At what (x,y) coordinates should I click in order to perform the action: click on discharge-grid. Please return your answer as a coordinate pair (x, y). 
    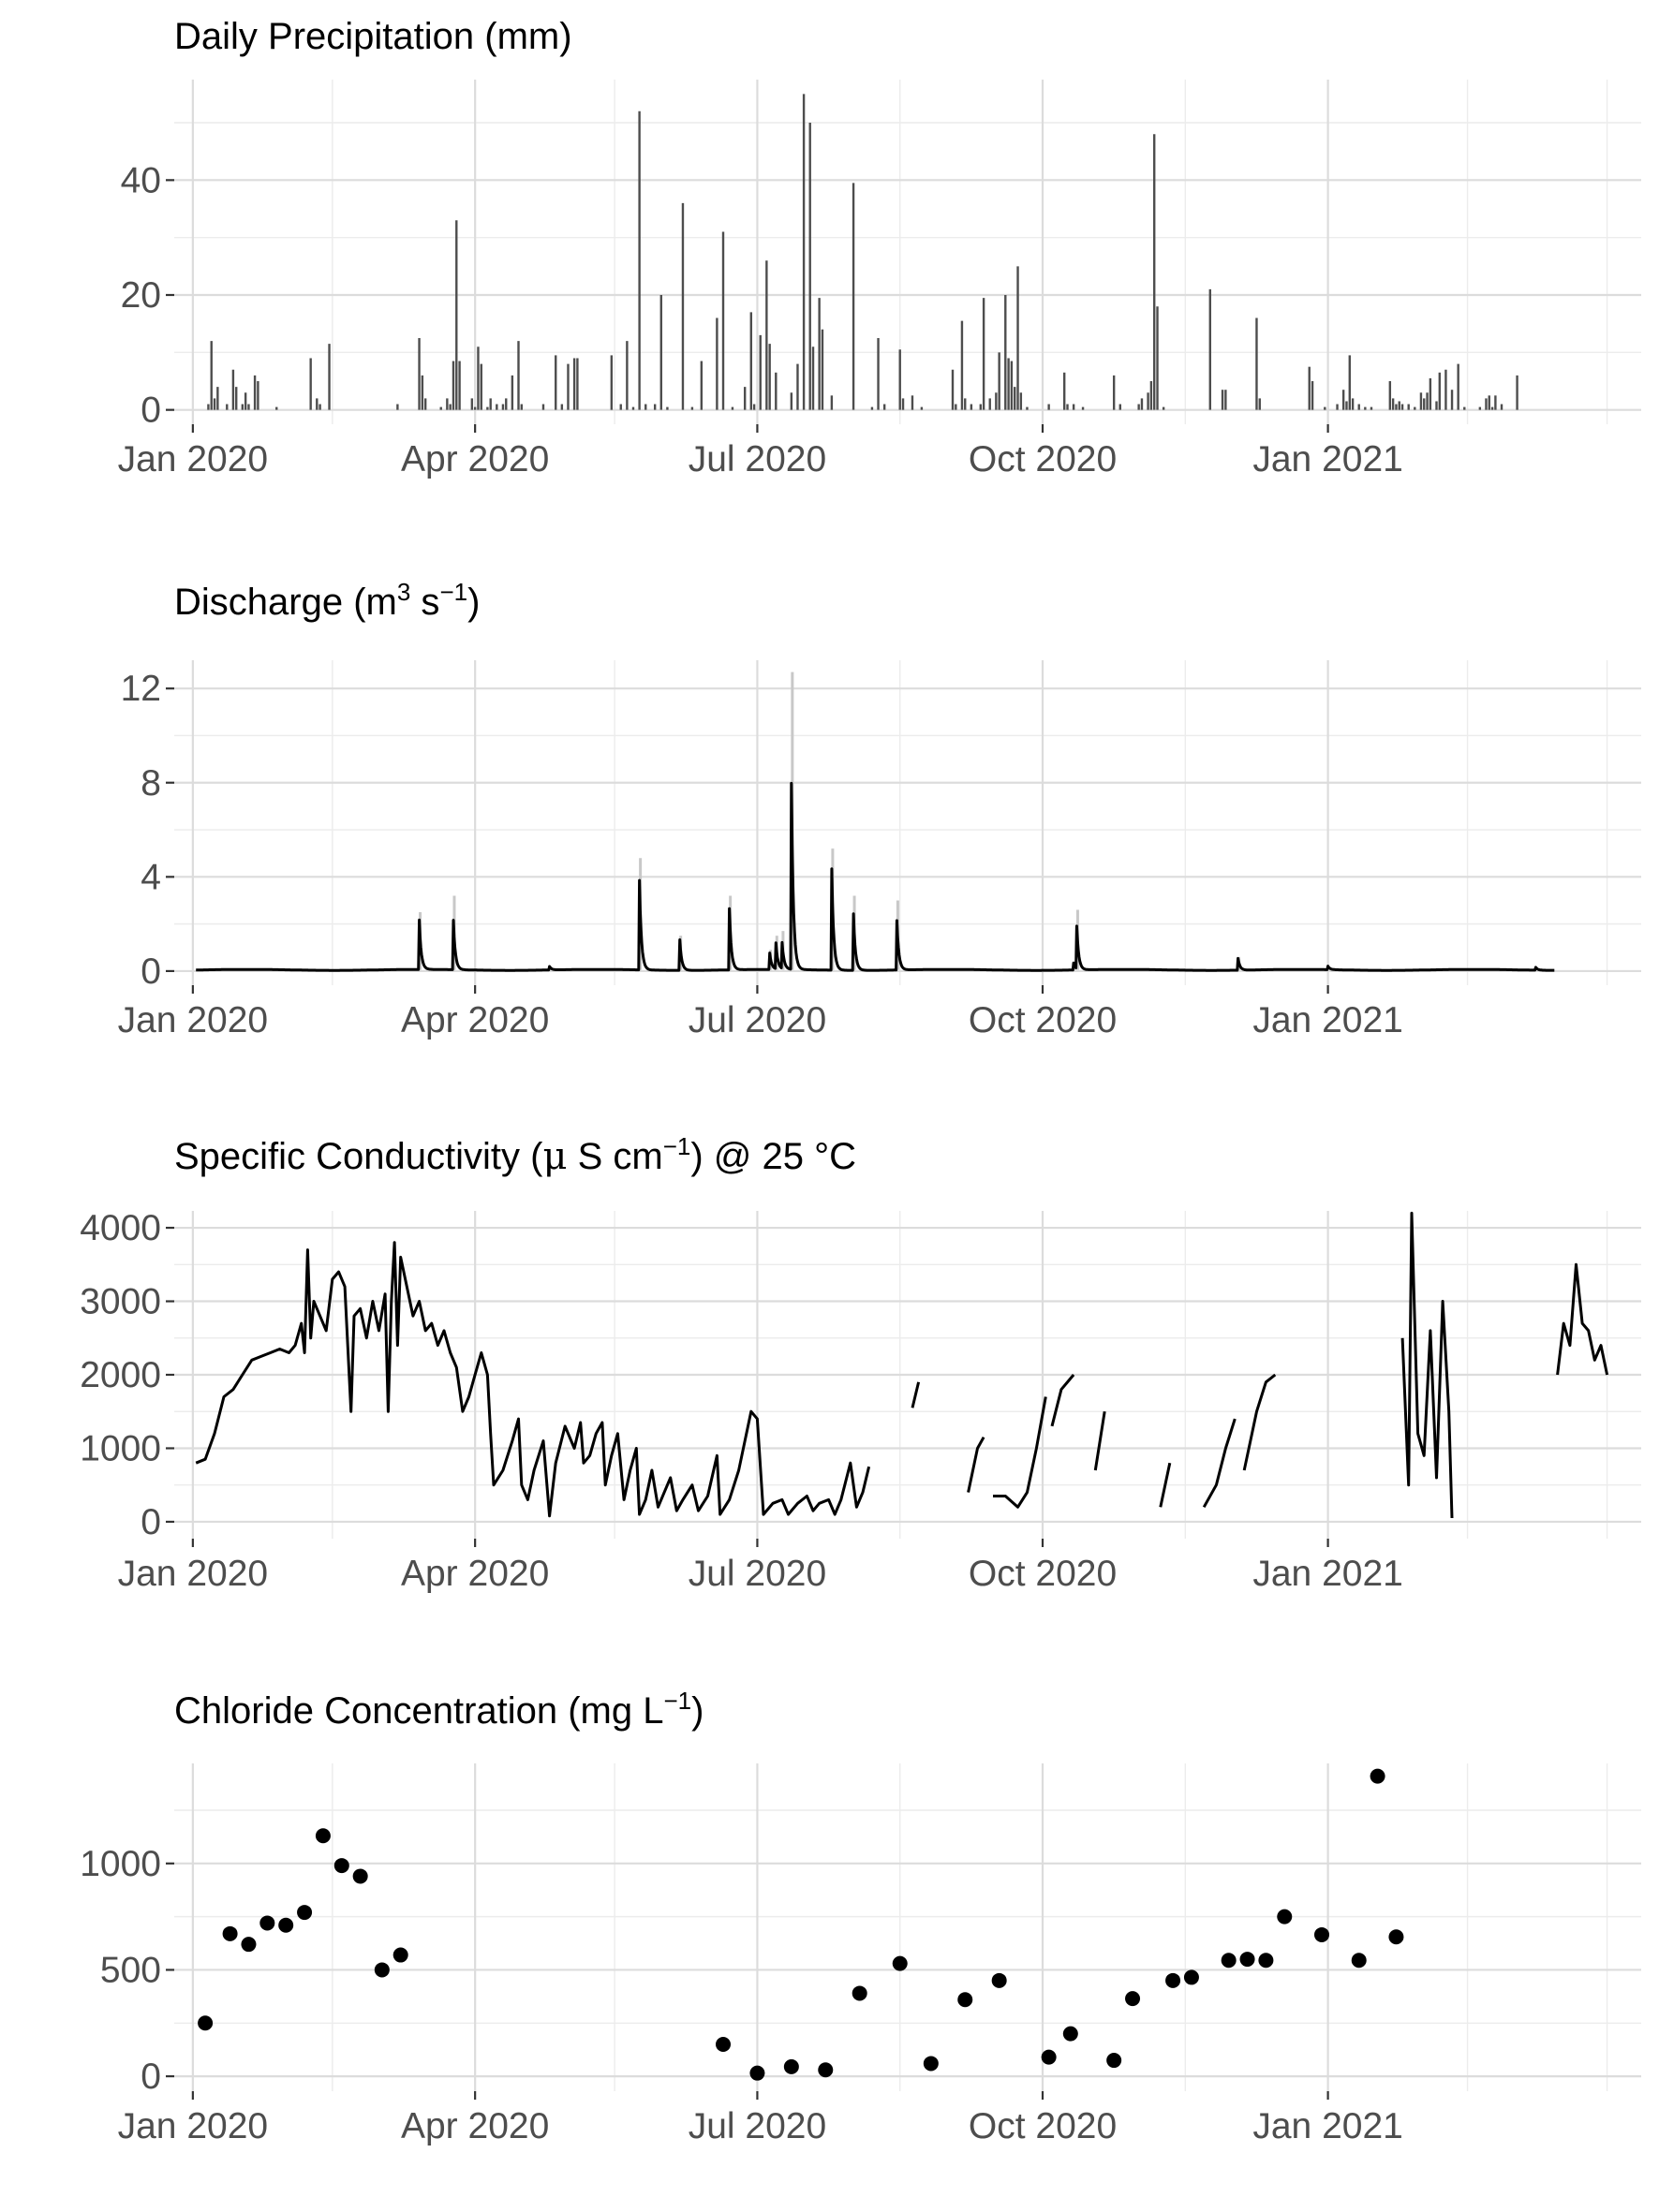
    Looking at the image, I should click on (908, 822).